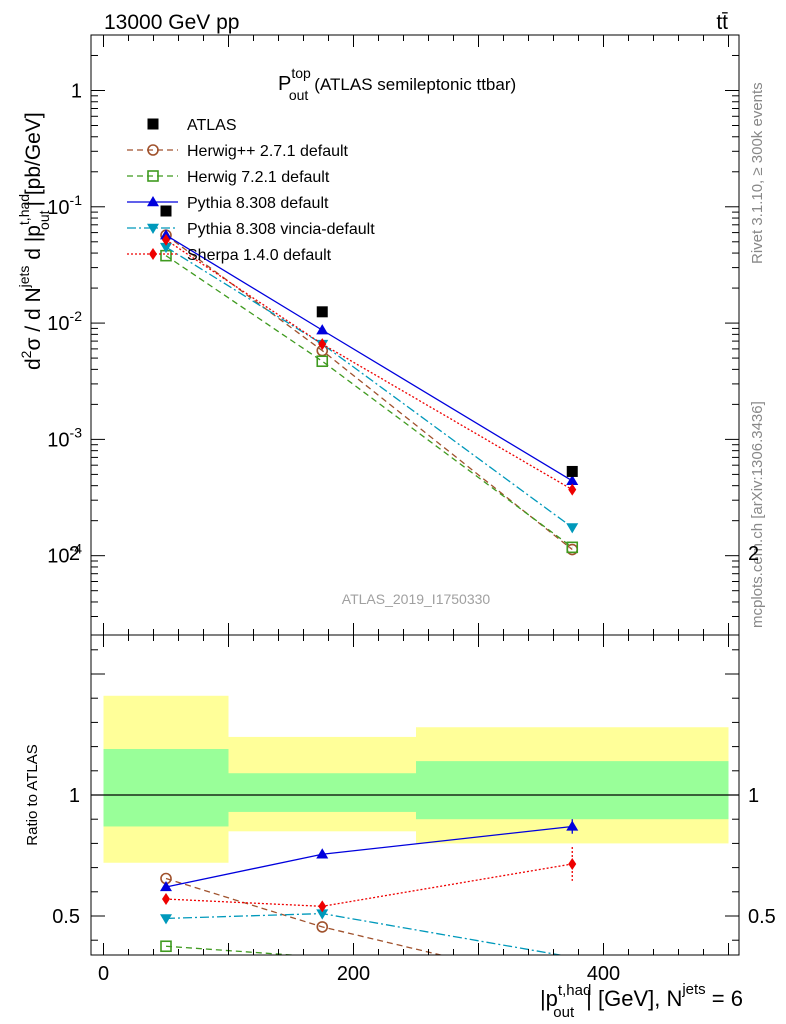  I want to click on legend-entry-sherpa-1-4-0-default: Sherpa 1.4.0 default, so click(229, 255).